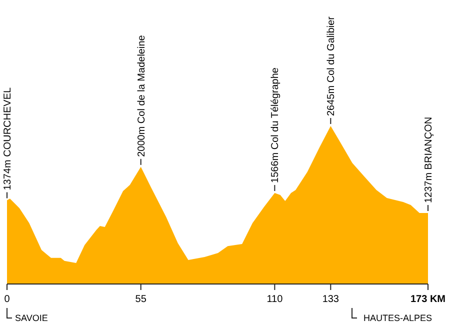  Describe the element at coordinates (141, 299) in the screenshot. I see `x-tick-label: 55` at that location.